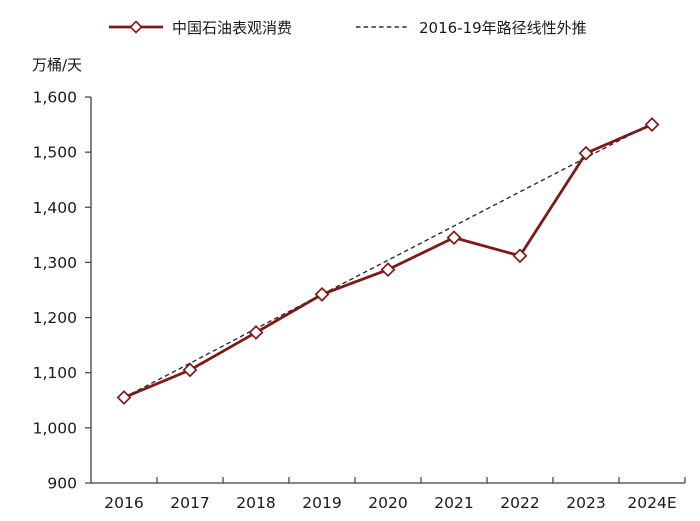 Image resolution: width=700 pixels, height=521 pixels. Describe the element at coordinates (387, 503) in the screenshot. I see `x-tick-label: 2020` at that location.